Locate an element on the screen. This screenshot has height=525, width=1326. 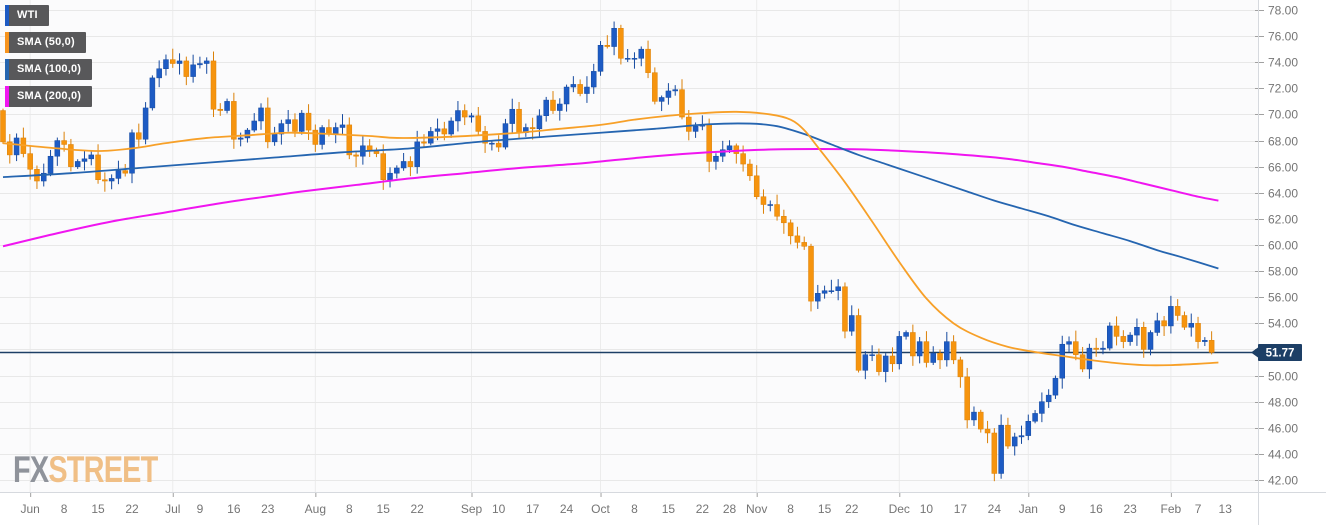
svg-text: 28 is located at coordinates (730, 509).